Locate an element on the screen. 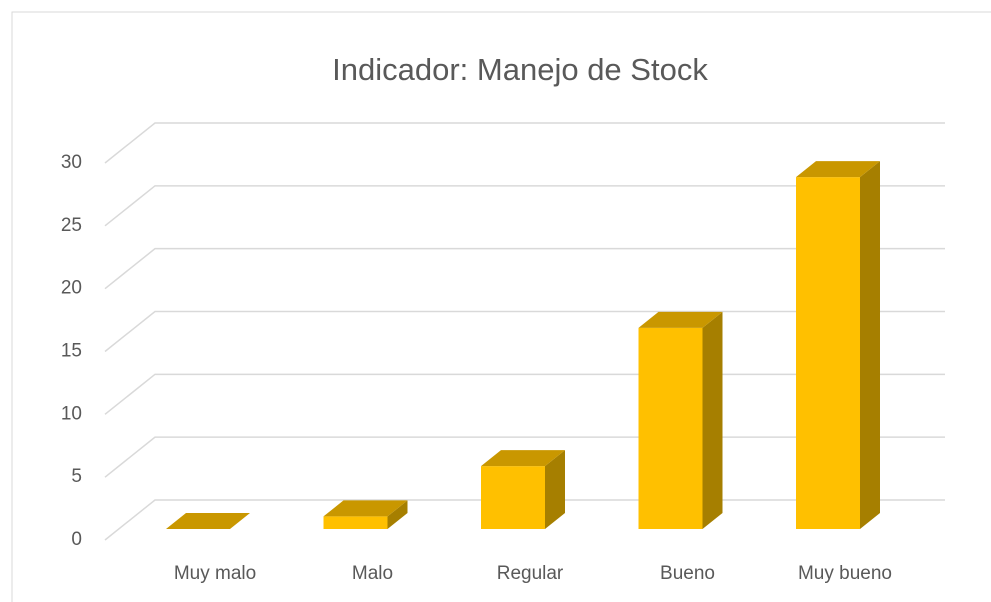  chart-title: Indicador: Manejo de Stock is located at coordinates (520, 69).